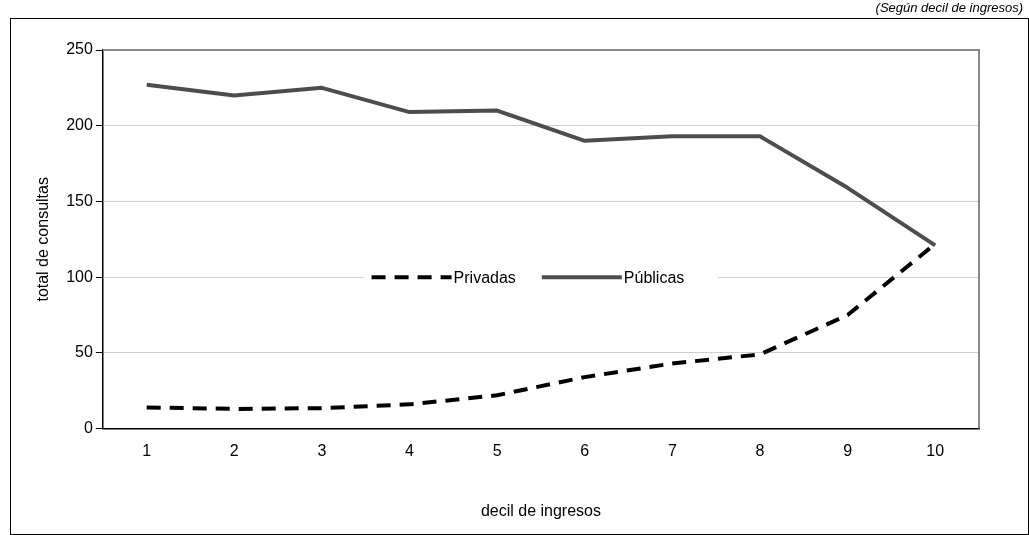  What do you see at coordinates (935, 450) in the screenshot?
I see `x-tick-label: 10` at bounding box center [935, 450].